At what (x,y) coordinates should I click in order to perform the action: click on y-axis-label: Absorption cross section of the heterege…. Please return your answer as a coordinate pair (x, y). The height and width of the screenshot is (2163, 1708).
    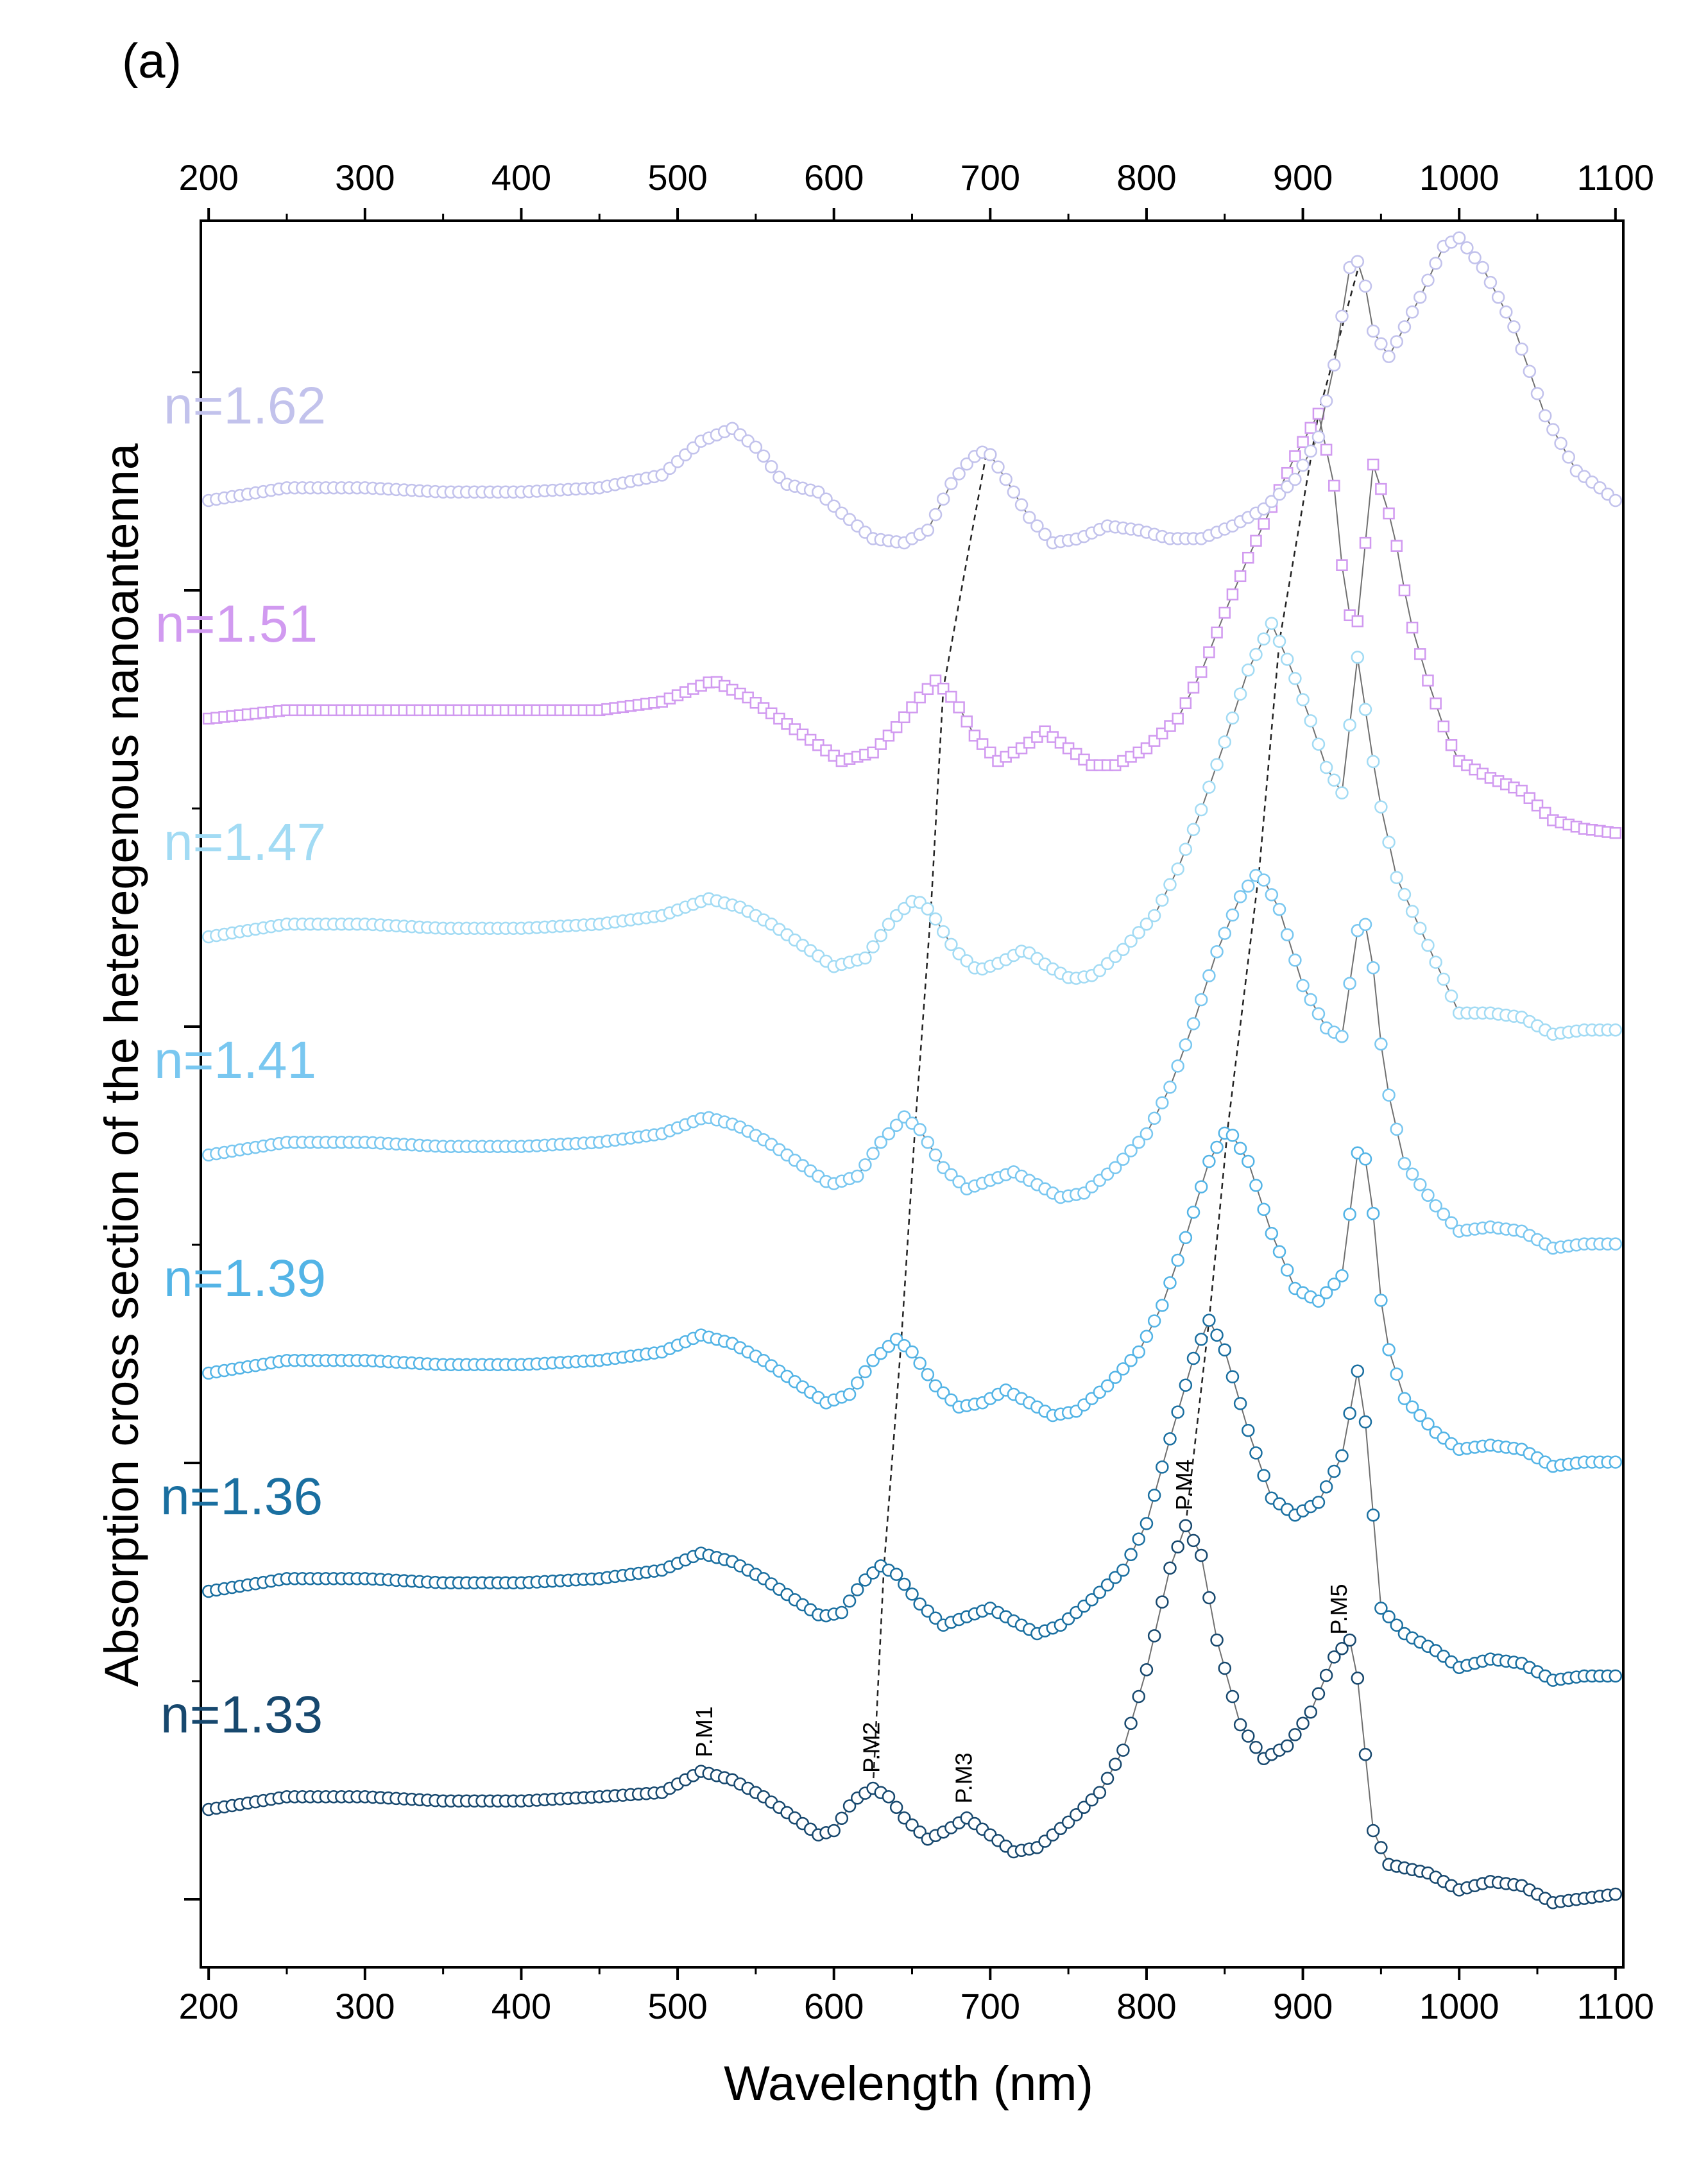
    Looking at the image, I should click on (121, 1065).